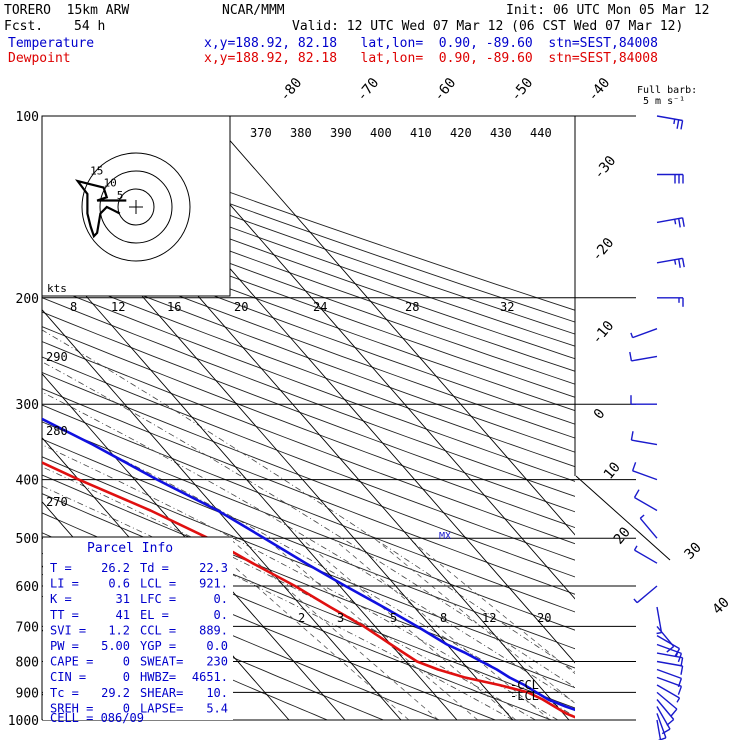 The height and width of the screenshot is (740, 740). I want to click on theta-label: 290, so click(57, 357).